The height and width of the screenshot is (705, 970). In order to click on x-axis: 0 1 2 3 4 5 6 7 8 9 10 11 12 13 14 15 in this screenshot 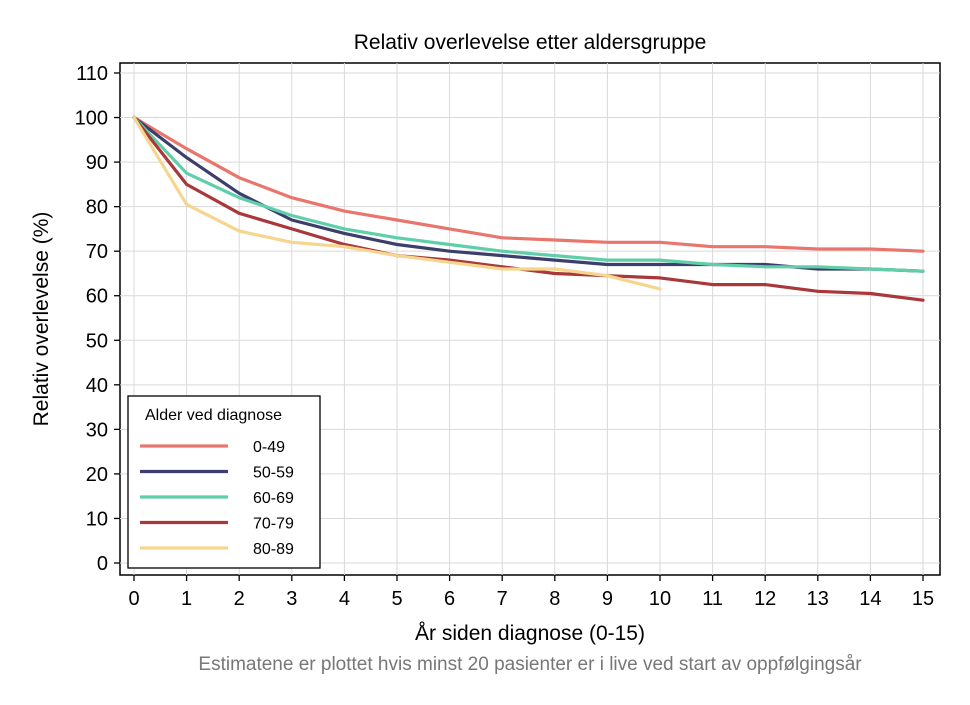, I will do `click(531, 592)`.